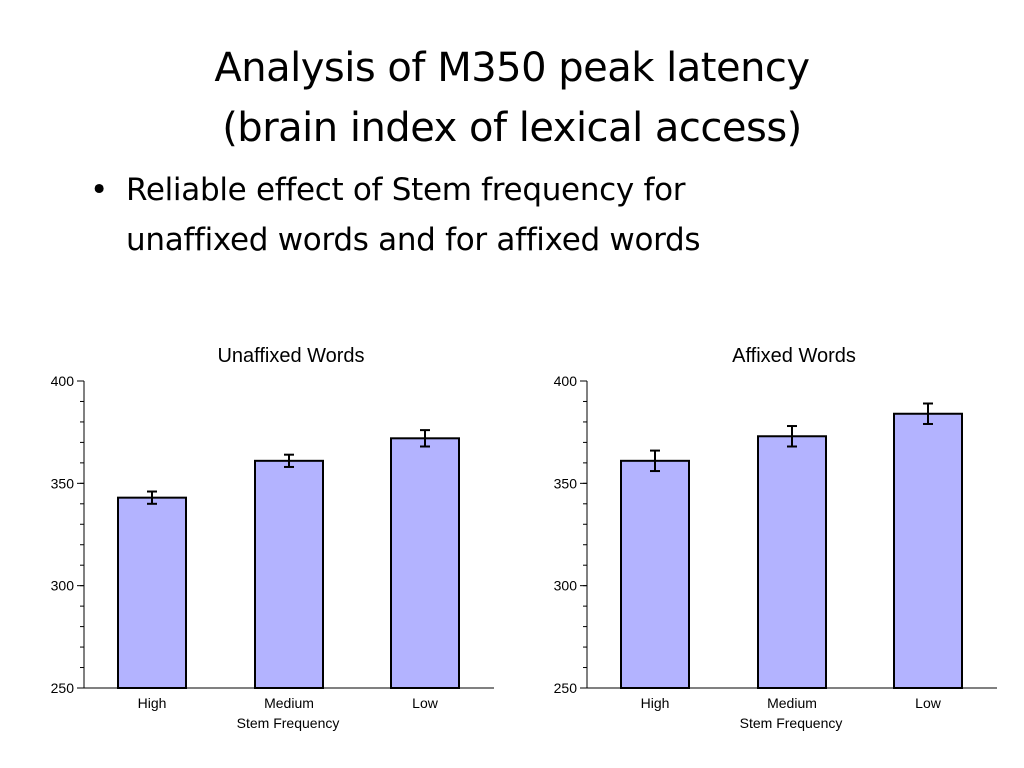  What do you see at coordinates (413, 240) in the screenshot?
I see `bullet-text-line-2: unaffixed words and for affixed words` at bounding box center [413, 240].